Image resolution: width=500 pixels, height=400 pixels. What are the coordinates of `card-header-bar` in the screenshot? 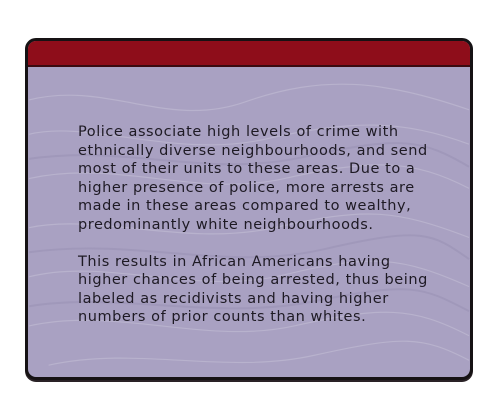 It's located at (249, 54).